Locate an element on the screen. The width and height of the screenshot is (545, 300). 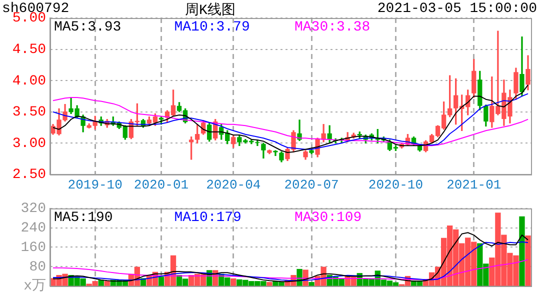
text: MA5:3.93 is located at coordinates (88, 28).